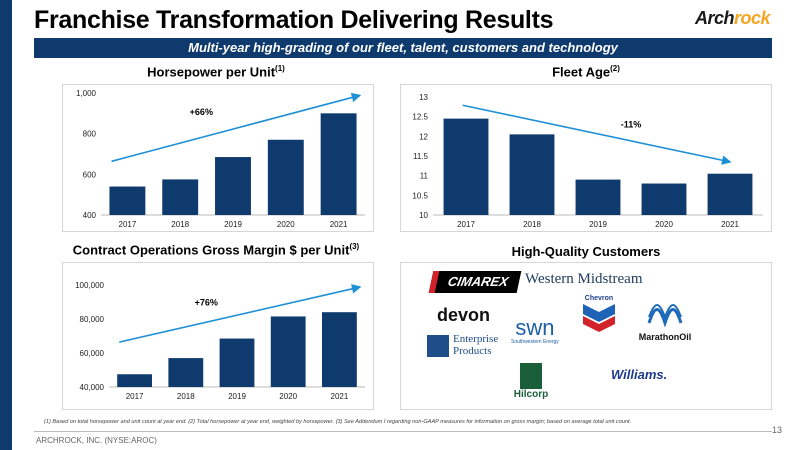  I want to click on growth-annotation: +66%, so click(201, 112).